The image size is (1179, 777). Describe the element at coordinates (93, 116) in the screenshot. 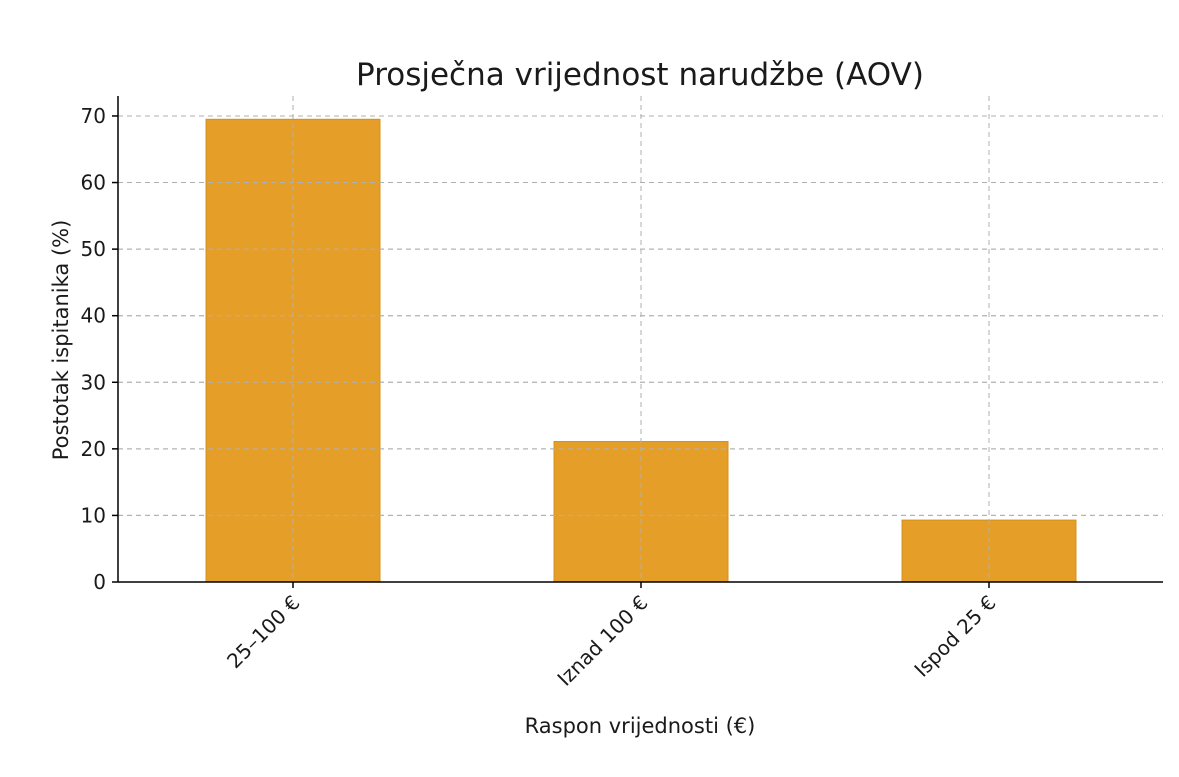

I see `y-tick-label: 70` at that location.